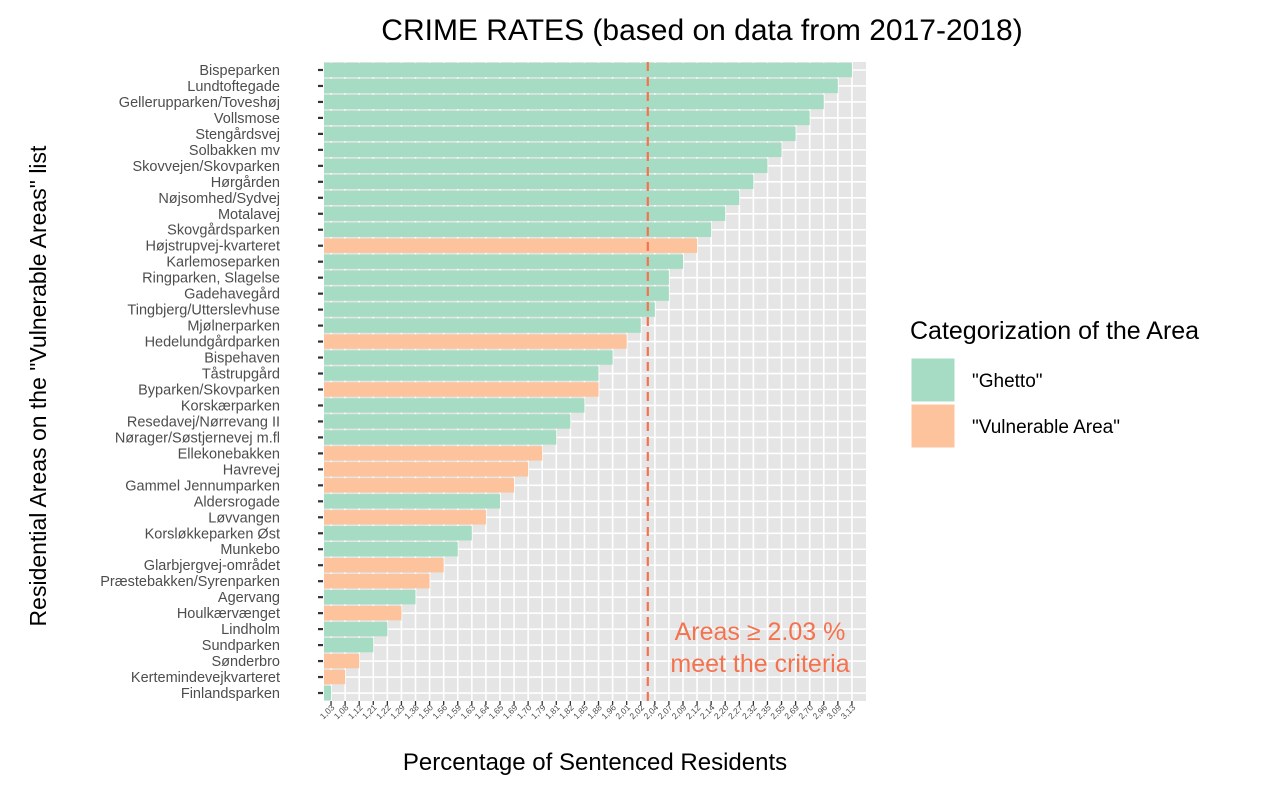 This screenshot has width=1280, height=796. What do you see at coordinates (244, 518) in the screenshot?
I see `y-tick-label: Løvvangen` at bounding box center [244, 518].